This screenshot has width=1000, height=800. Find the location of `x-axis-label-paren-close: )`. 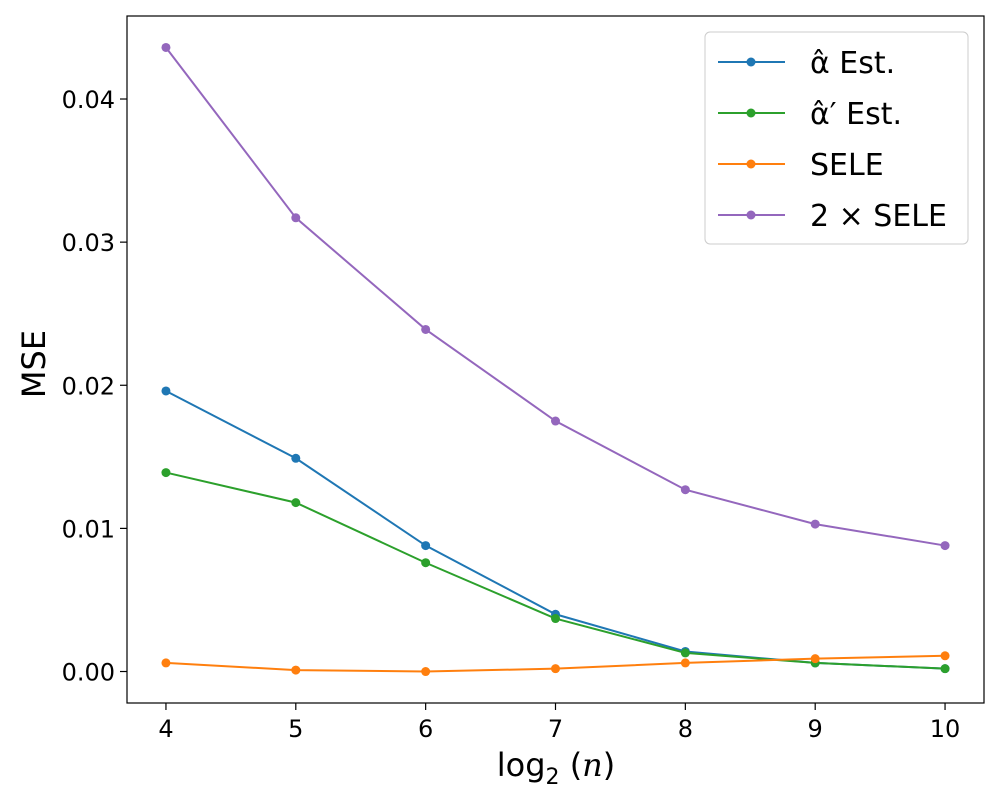

x-axis-label-paren-close: ) is located at coordinates (609, 765).